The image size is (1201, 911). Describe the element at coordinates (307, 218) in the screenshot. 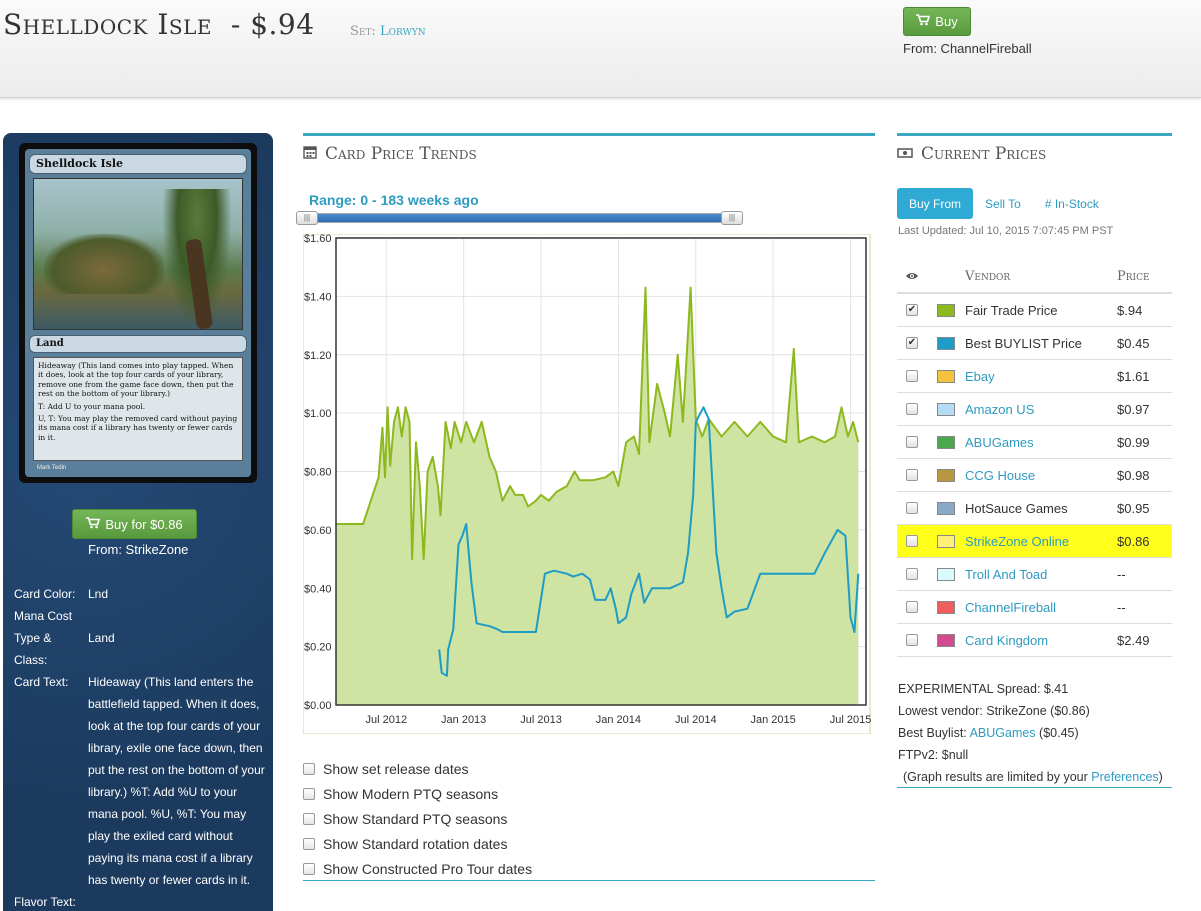

I see `range-slider-start-handle: |||` at that location.